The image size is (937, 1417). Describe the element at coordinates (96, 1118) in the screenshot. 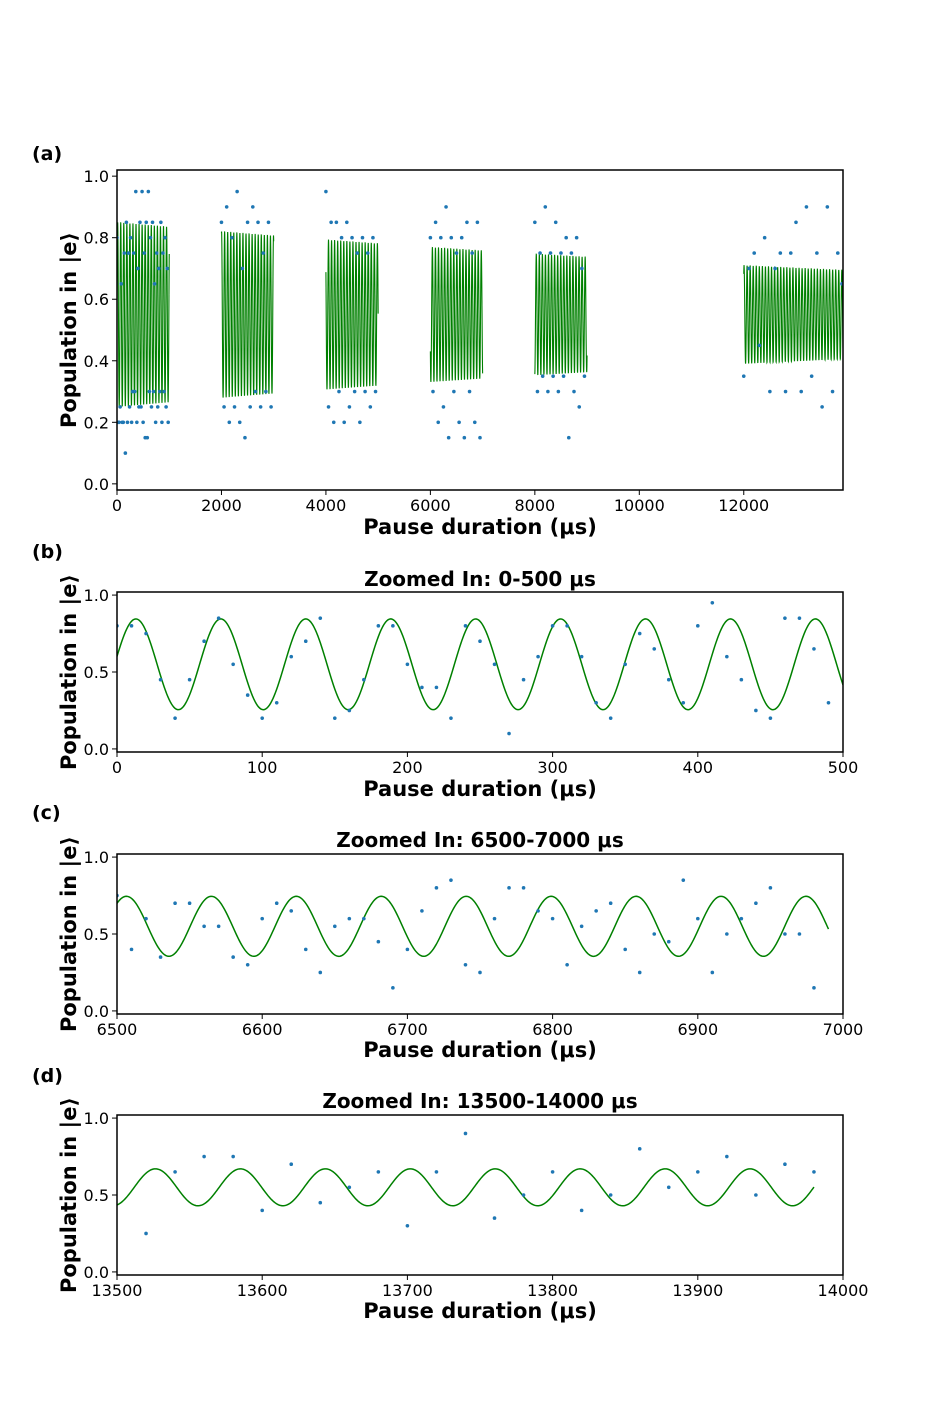

I see `y-tick-label: 1.0` at that location.